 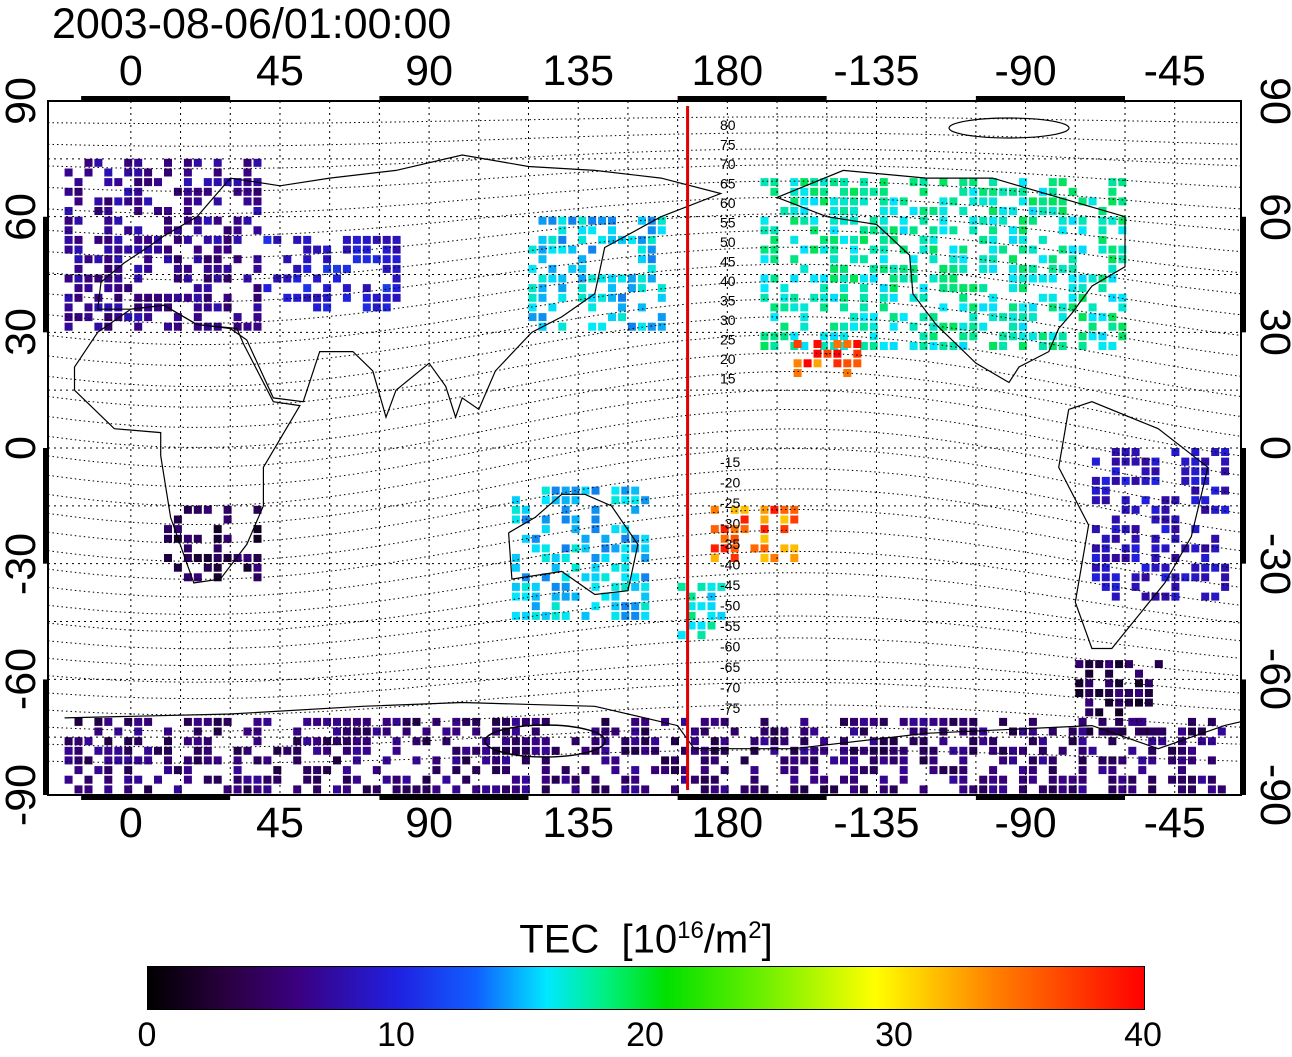 I want to click on colorbar-unit-end: ], so click(x=767, y=939).